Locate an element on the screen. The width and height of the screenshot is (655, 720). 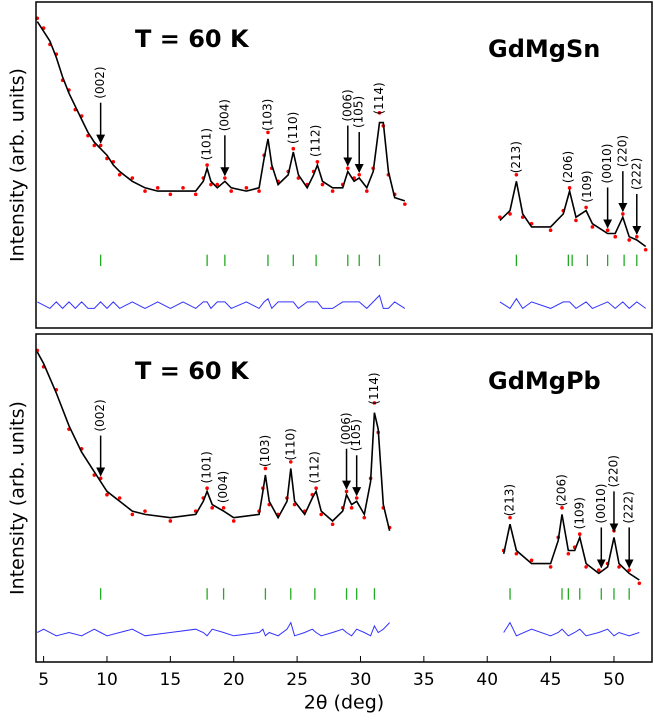
x-tick-label: 15 is located at coordinates (171, 680).